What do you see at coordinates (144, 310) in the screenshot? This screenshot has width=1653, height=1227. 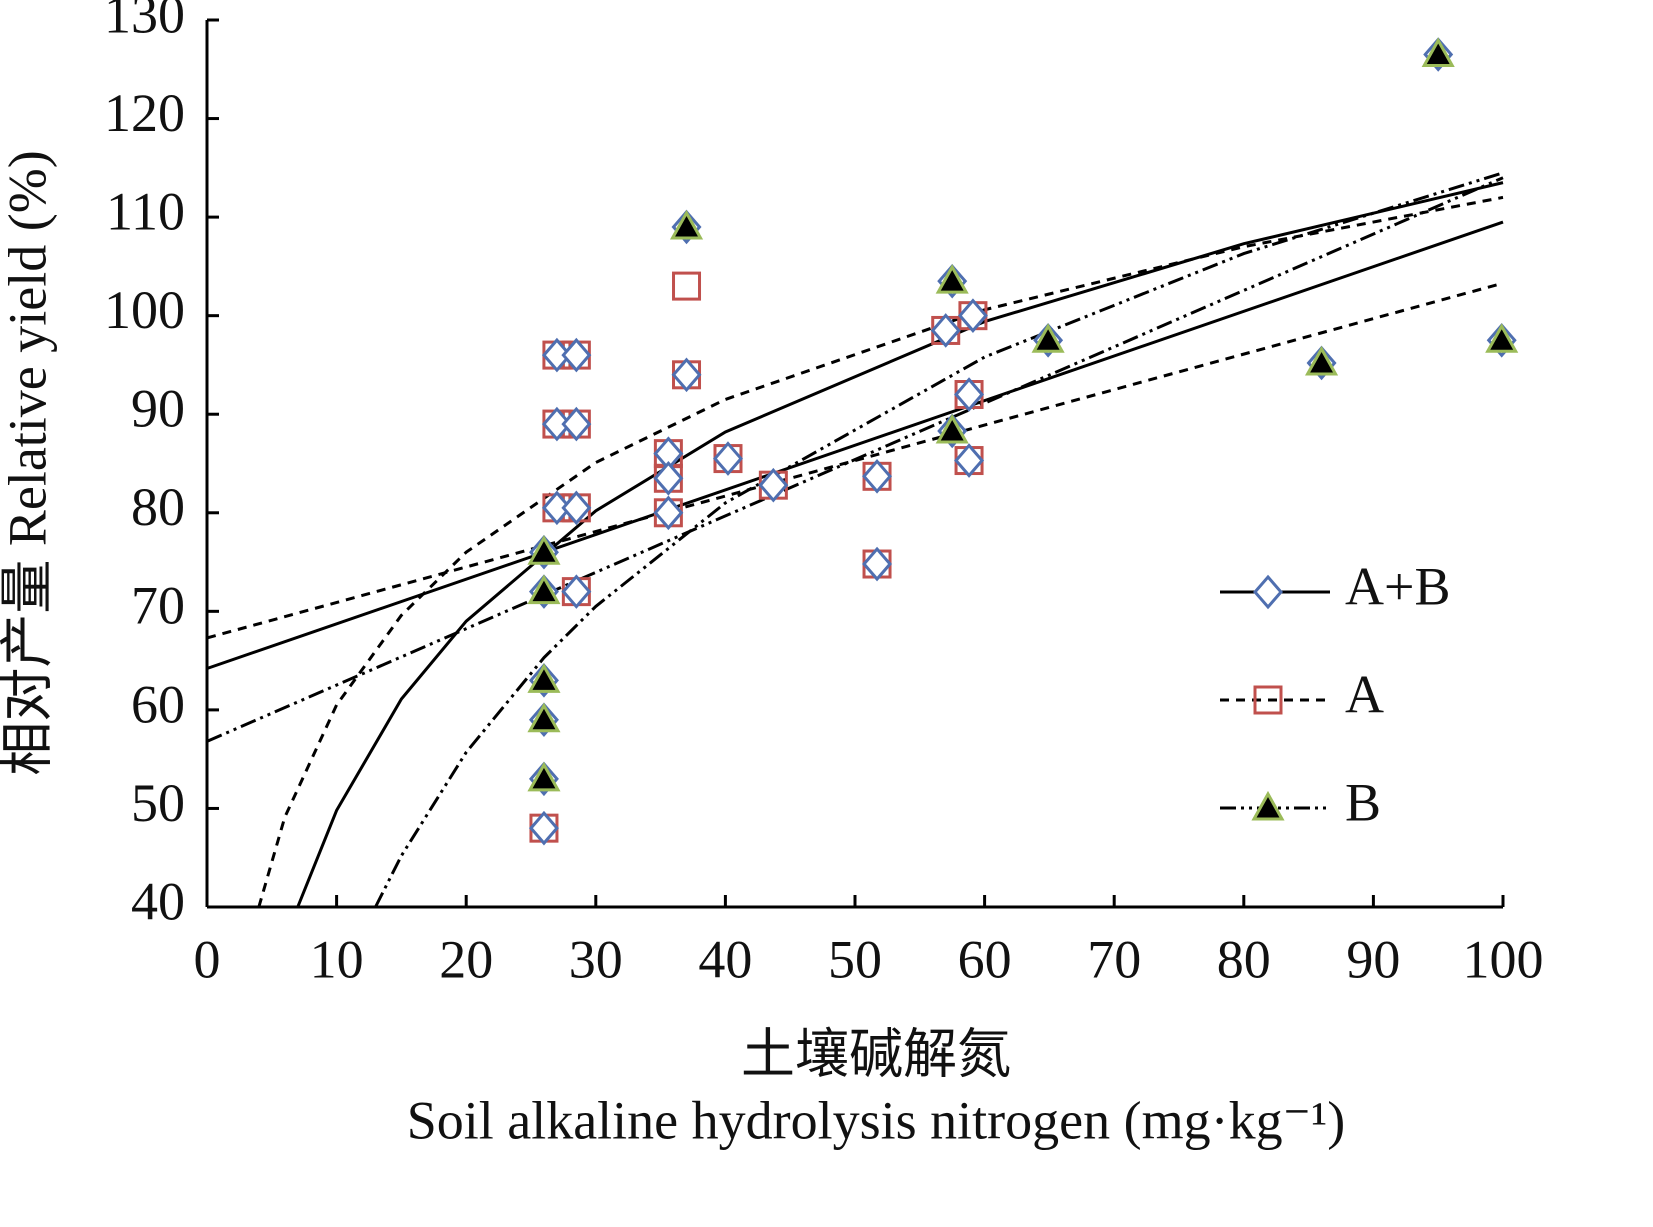 I see `y-tick-label: 100` at bounding box center [144, 310].